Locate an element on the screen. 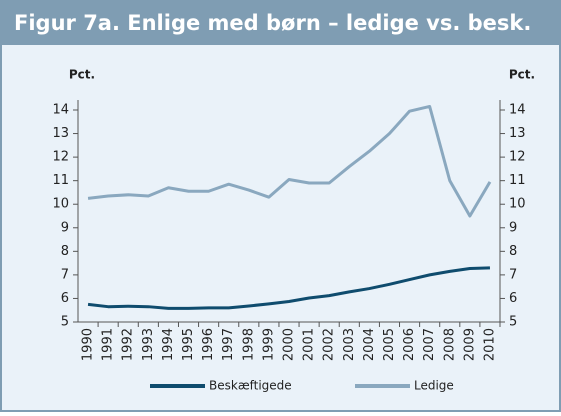 This screenshot has height=416, width=561. y2-tick-label: 5 is located at coordinates (513, 322).